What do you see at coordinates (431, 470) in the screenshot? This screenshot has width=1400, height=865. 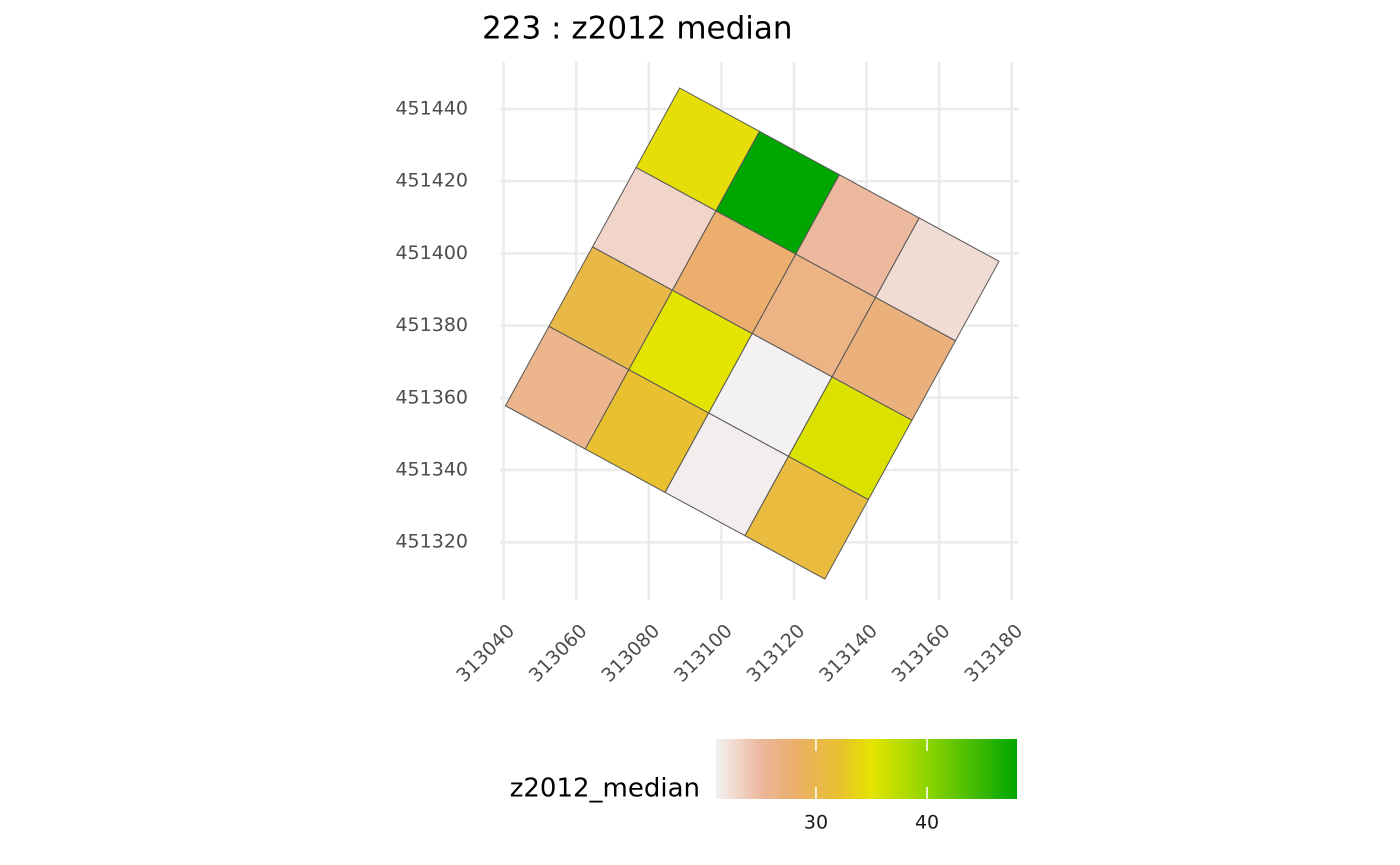 I see `y-tick-label: 451340` at bounding box center [431, 470].